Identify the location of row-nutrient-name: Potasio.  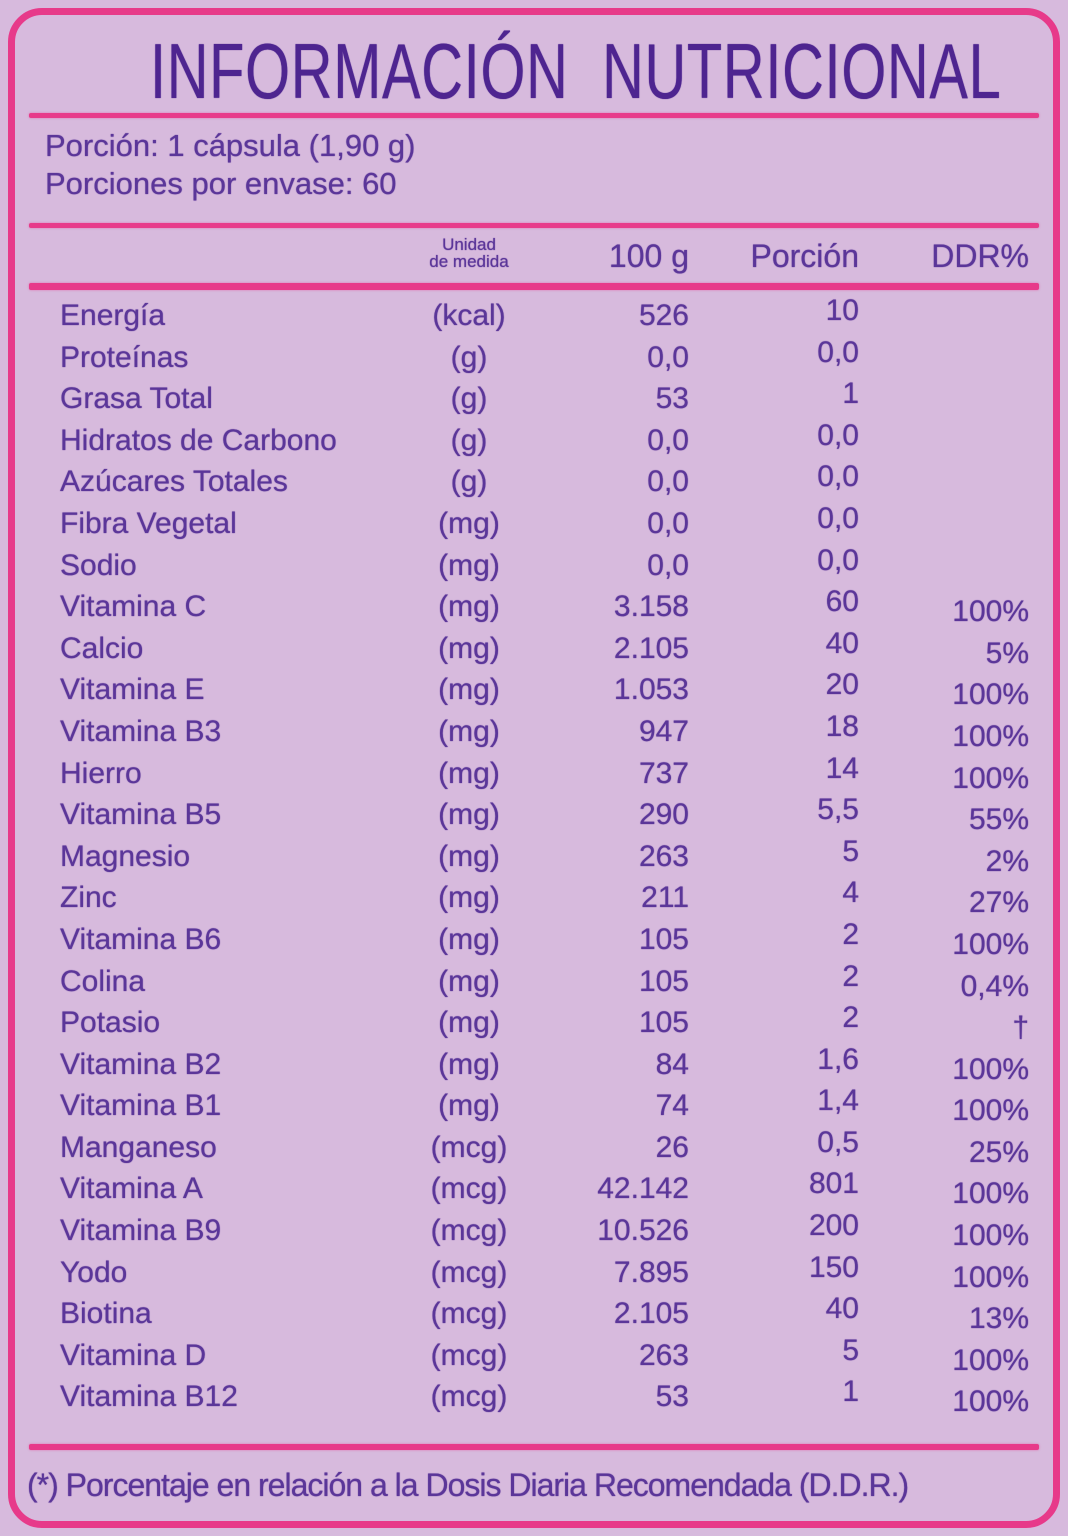
(110, 1023).